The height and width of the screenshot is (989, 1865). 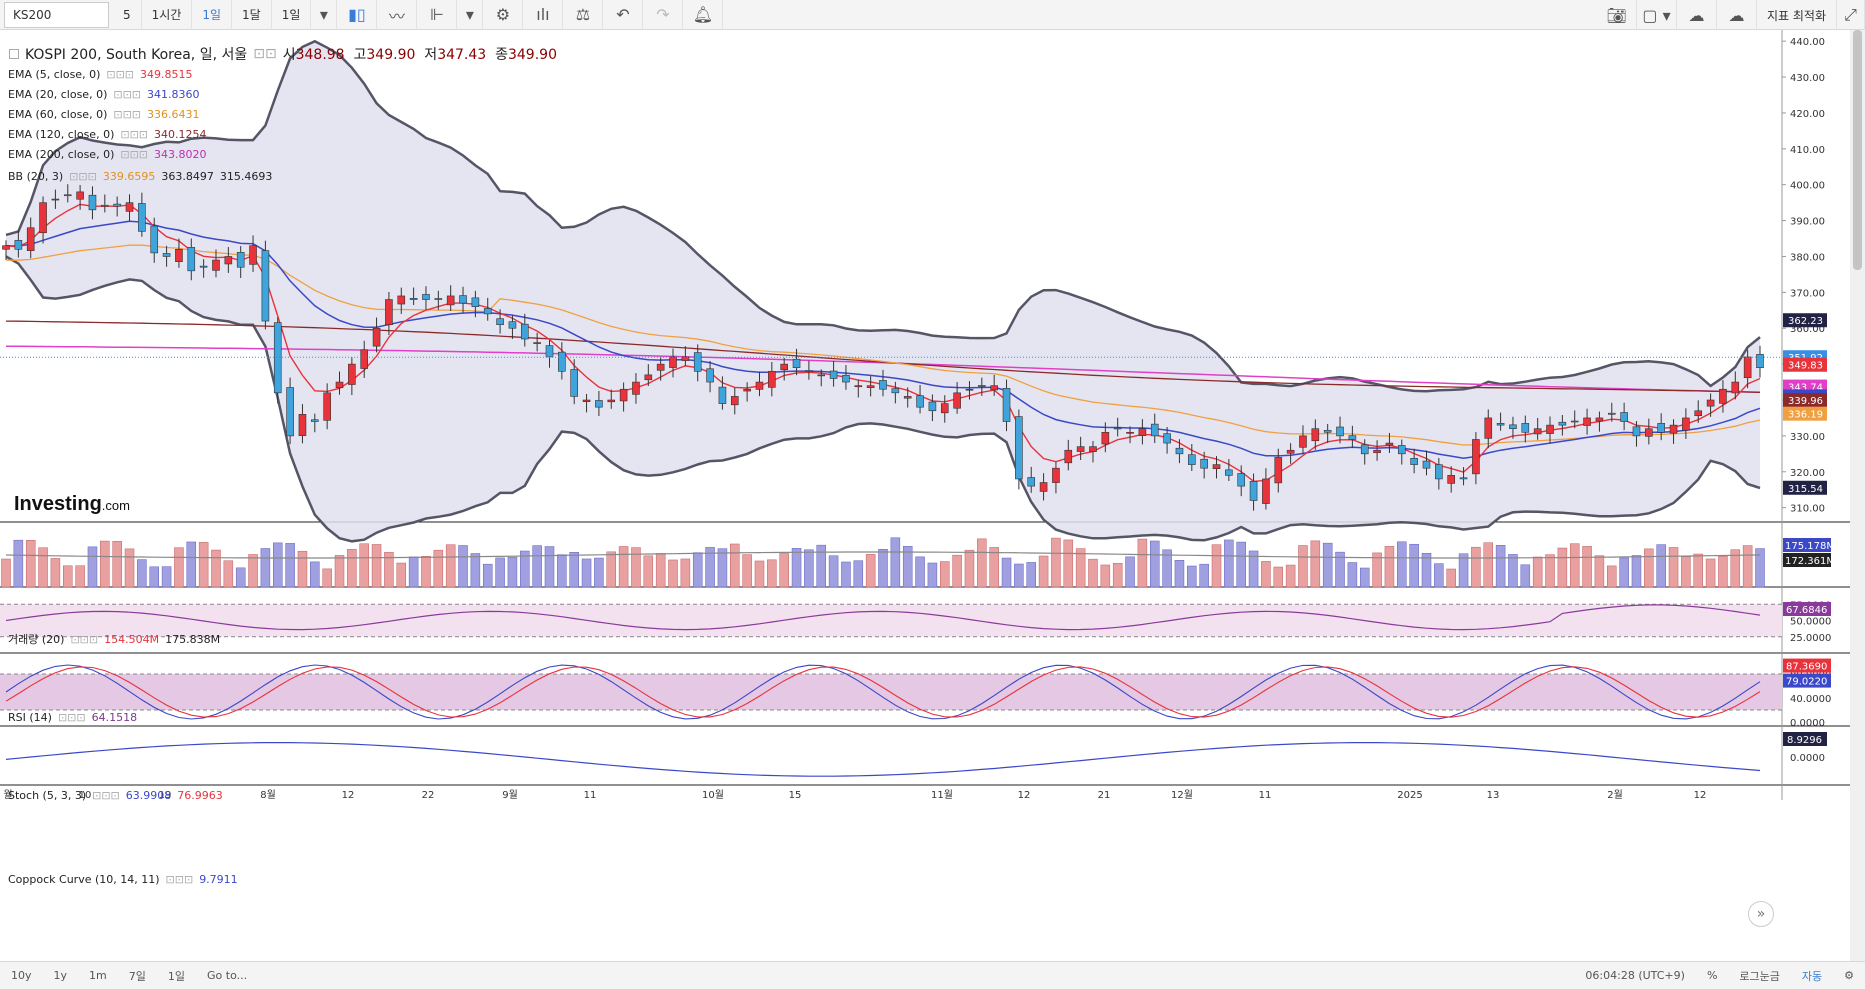 I want to click on settings-icons: ⊡⊡, so click(x=265, y=54).